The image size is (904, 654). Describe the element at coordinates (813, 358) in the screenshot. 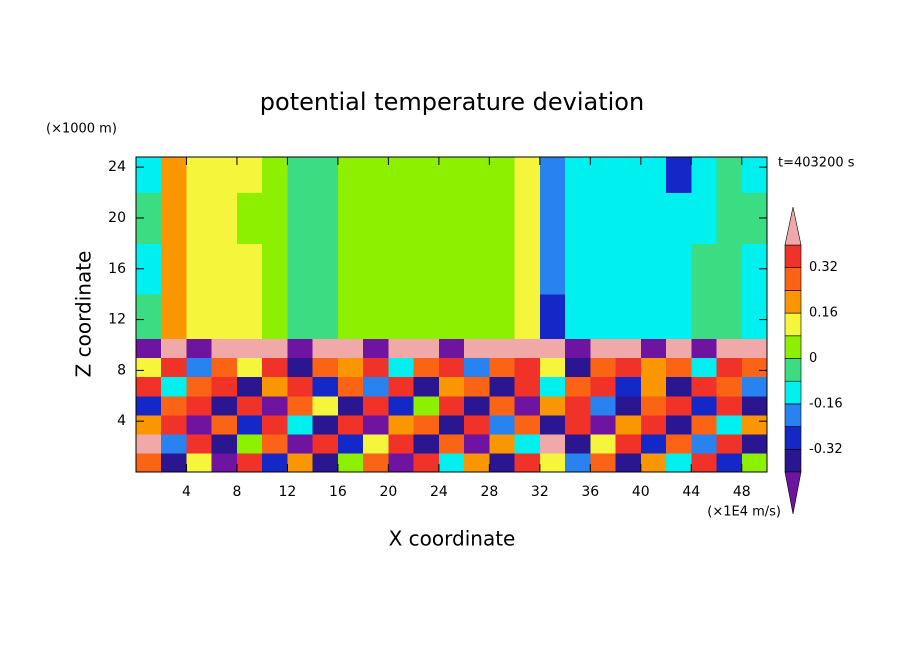

I see `colorbar-label: 0` at that location.